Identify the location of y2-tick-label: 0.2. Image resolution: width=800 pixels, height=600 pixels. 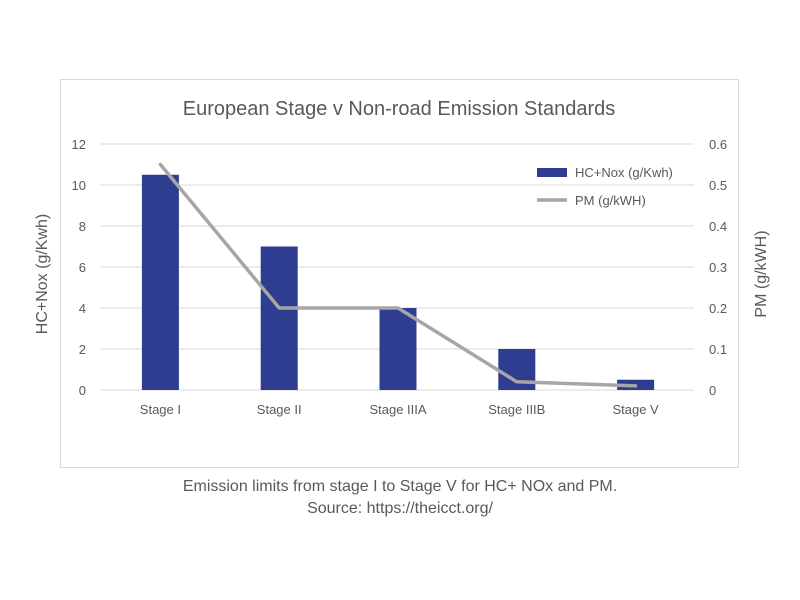
(718, 308).